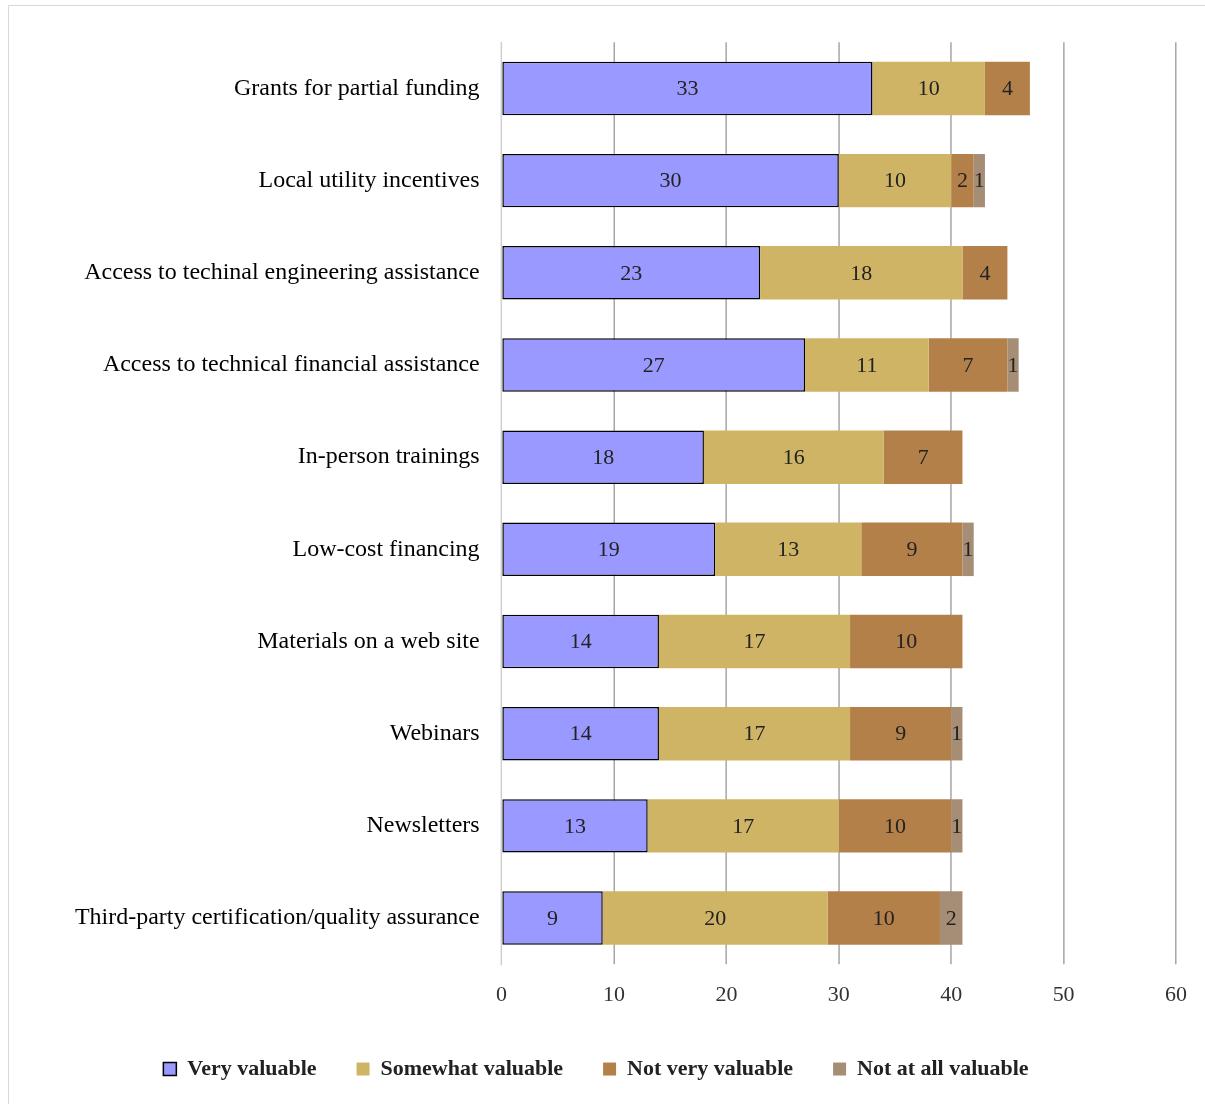 The width and height of the screenshot is (1205, 1104). What do you see at coordinates (710, 1067) in the screenshot?
I see `legend-label: Not very valuable` at bounding box center [710, 1067].